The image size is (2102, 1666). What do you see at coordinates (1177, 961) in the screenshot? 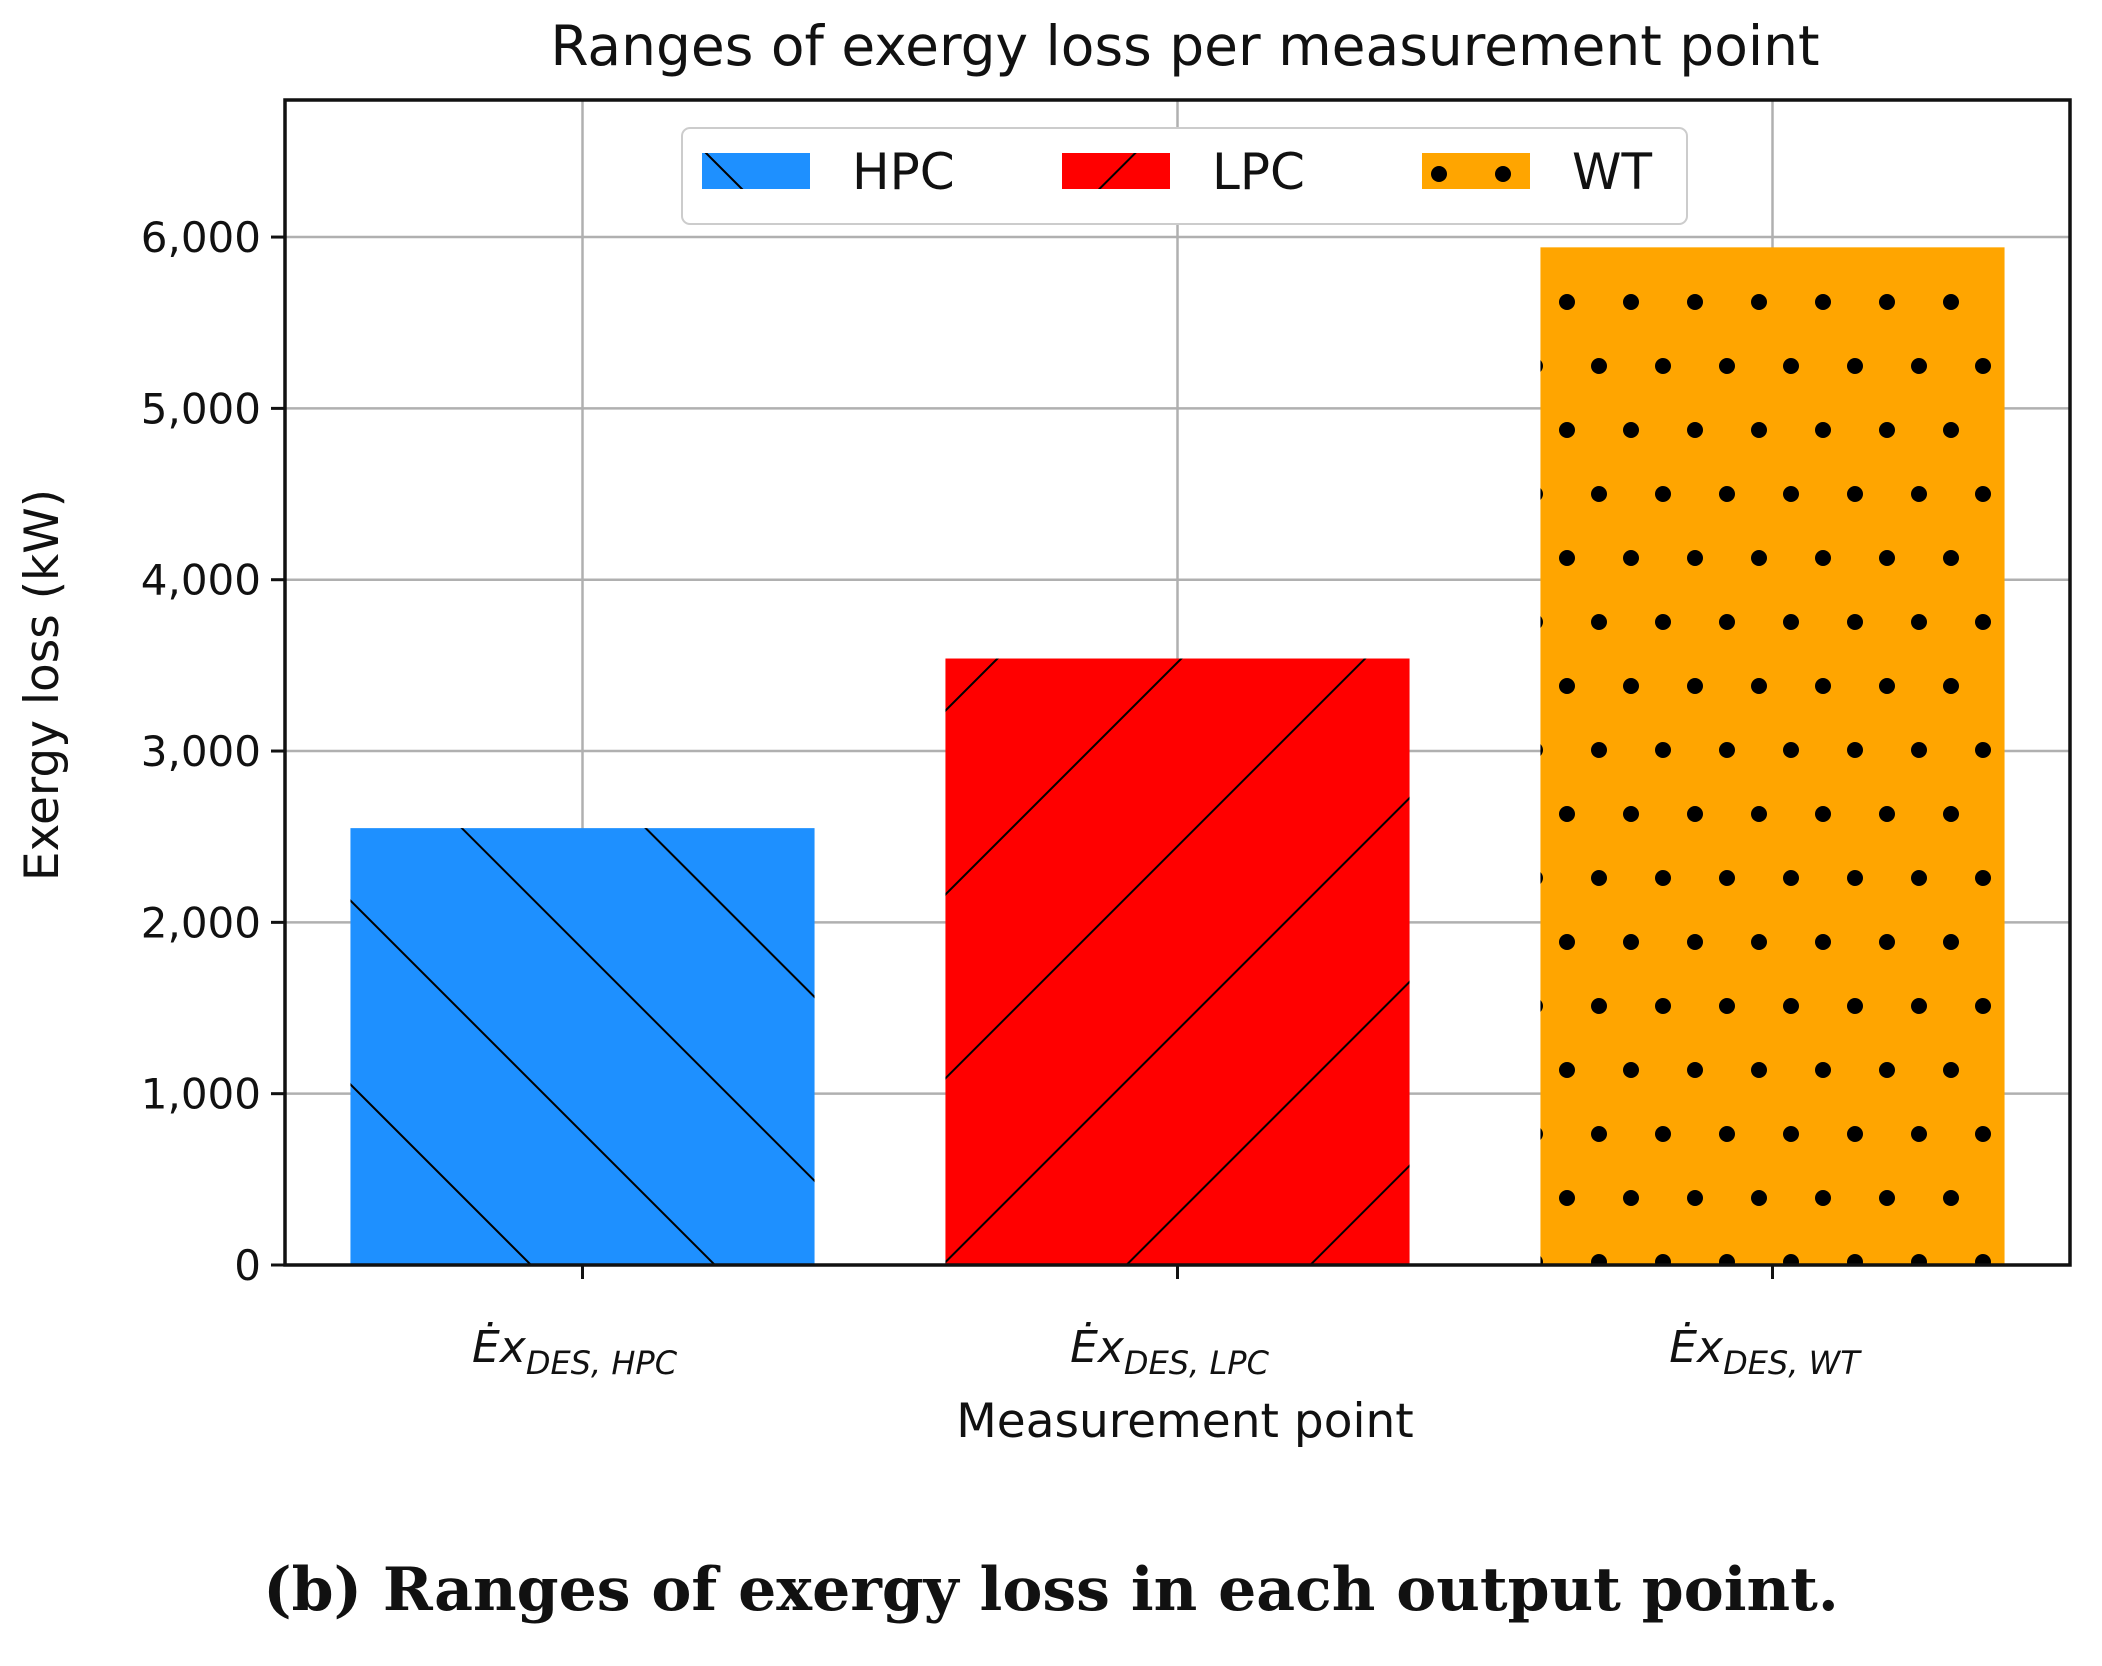
I see `bar-hatch-lpc` at bounding box center [1177, 961].